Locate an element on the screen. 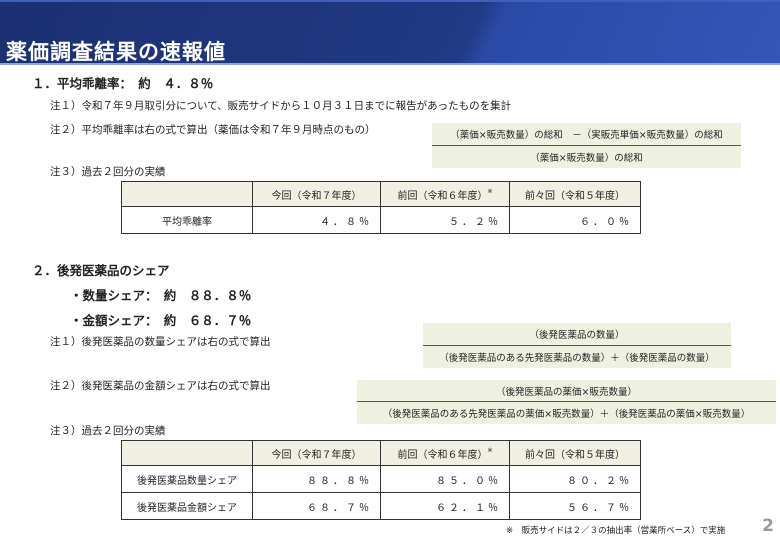  cell-value: ８５．０％ is located at coordinates (445, 479).